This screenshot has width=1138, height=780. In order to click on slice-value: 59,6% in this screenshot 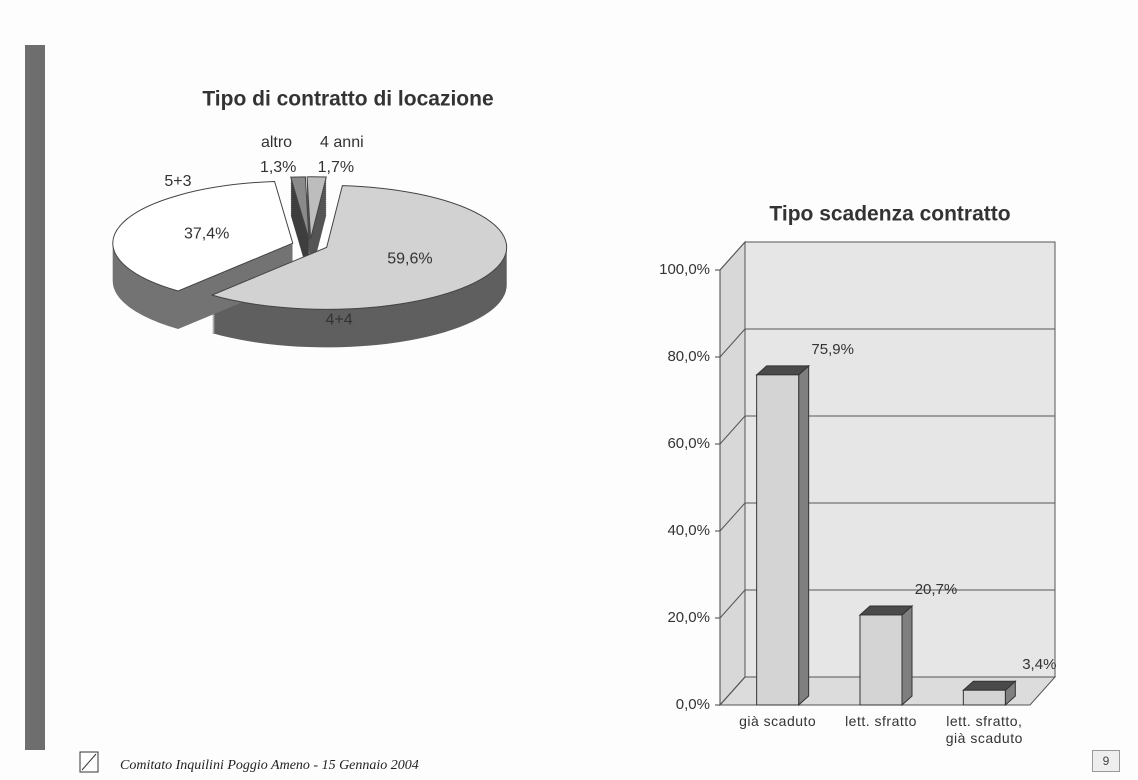, I will do `click(409, 258)`.